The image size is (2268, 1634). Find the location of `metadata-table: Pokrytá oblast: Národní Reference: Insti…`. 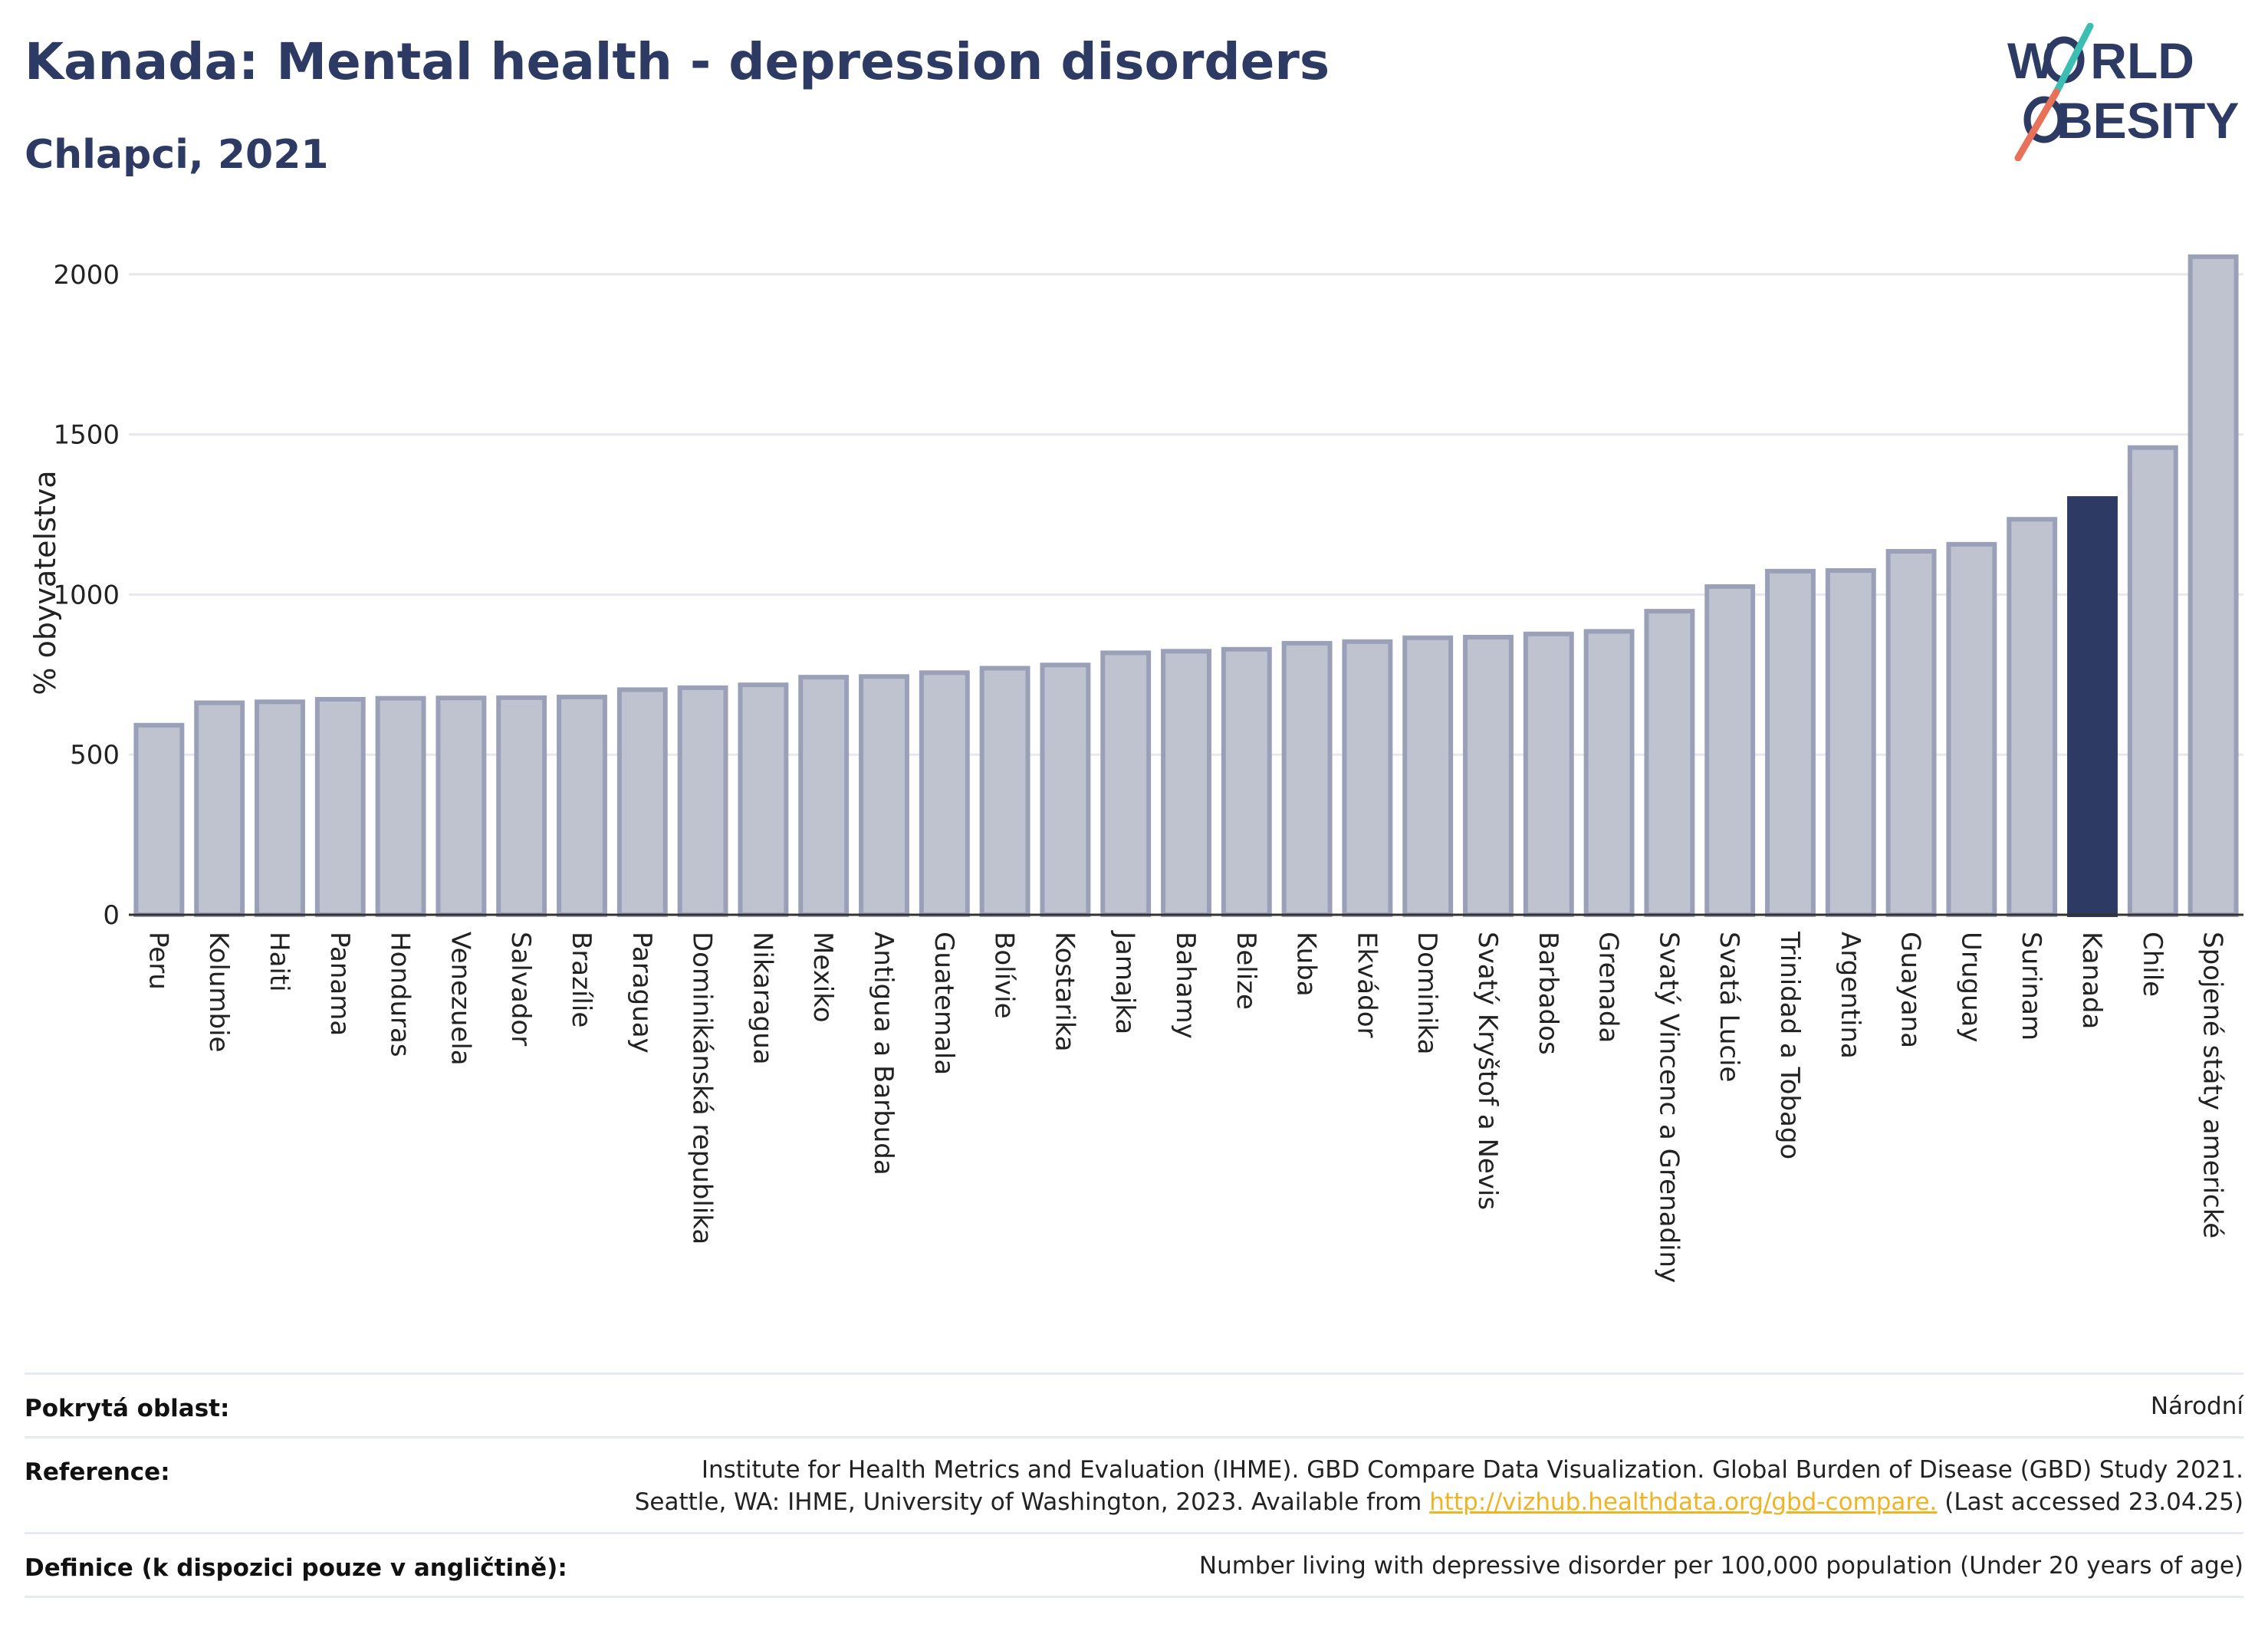

metadata-table: Pokrytá oblast: Národní Reference: Insti… is located at coordinates (1134, 1486).